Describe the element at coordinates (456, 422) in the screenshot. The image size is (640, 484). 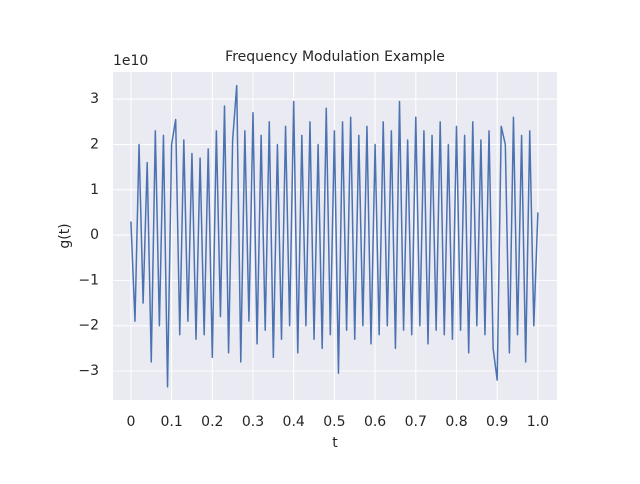
I see `x-tick-label: 0.8` at that location.